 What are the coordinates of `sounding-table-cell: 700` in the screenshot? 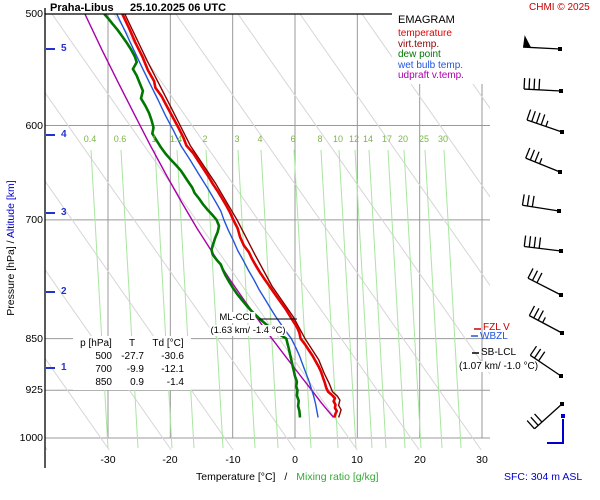 It's located at (103, 369).